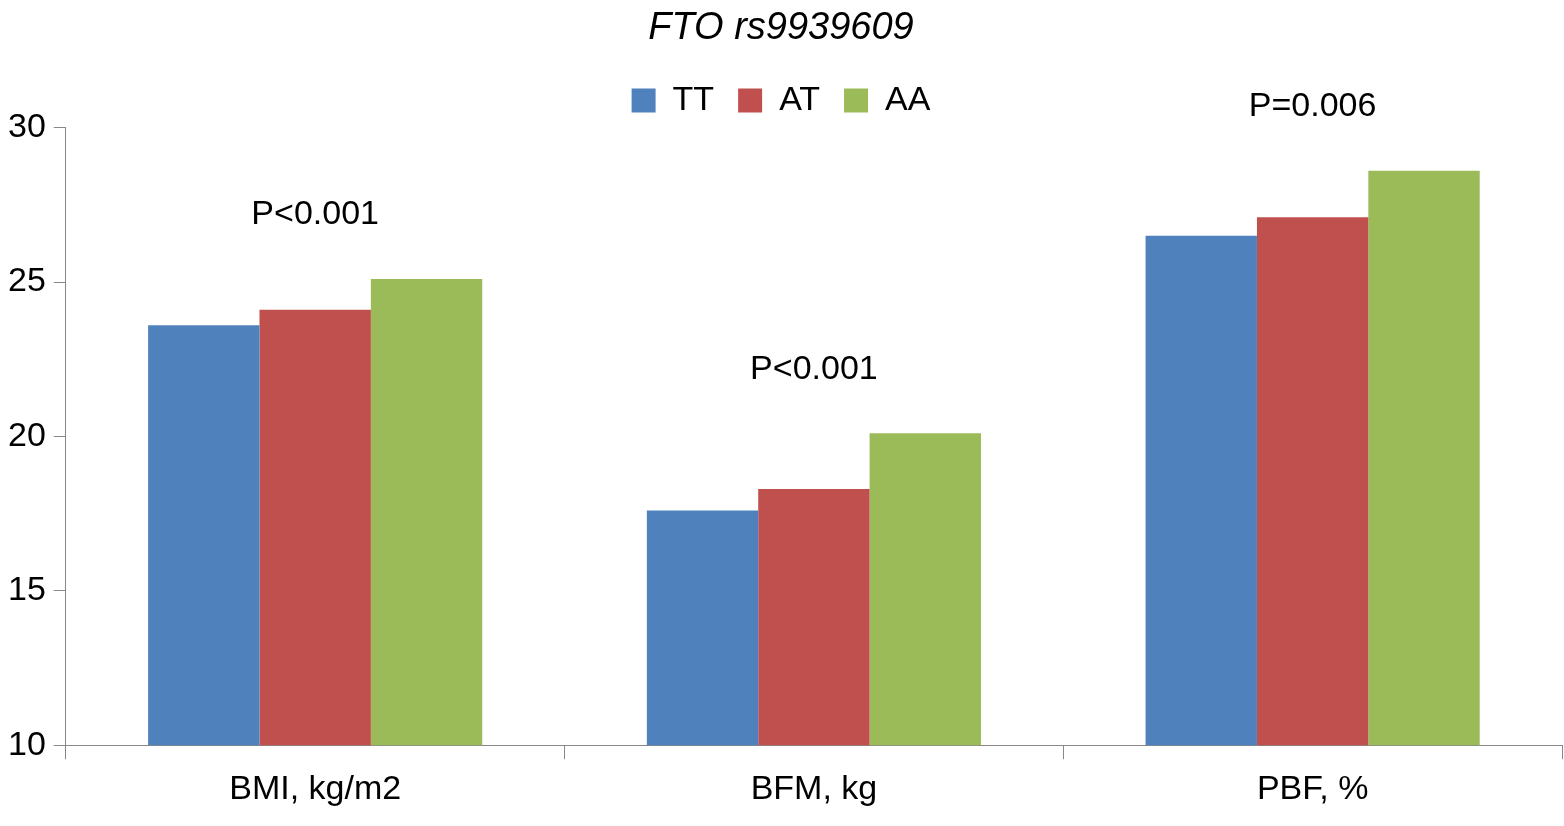 The height and width of the screenshot is (826, 1564). Describe the element at coordinates (814, 786) in the screenshot. I see `x-tick-label: BFM, kg` at that location.